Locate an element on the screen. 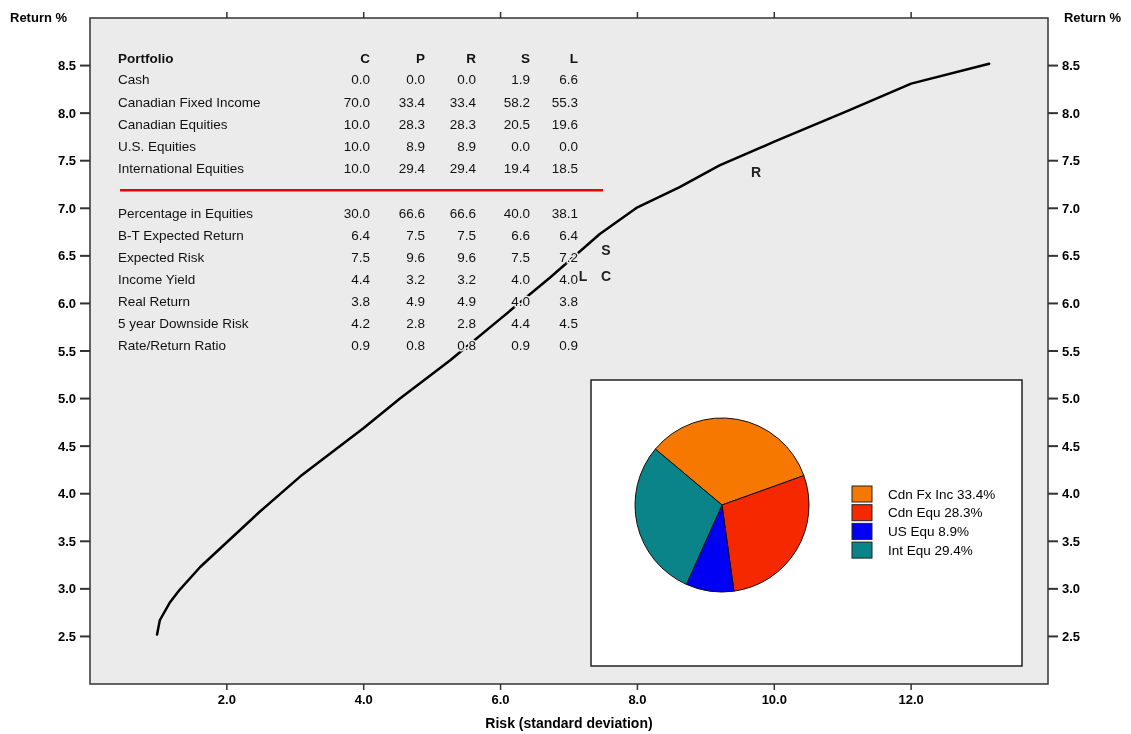 This screenshot has width=1131, height=734. data-label: 4.4 is located at coordinates (361, 279).